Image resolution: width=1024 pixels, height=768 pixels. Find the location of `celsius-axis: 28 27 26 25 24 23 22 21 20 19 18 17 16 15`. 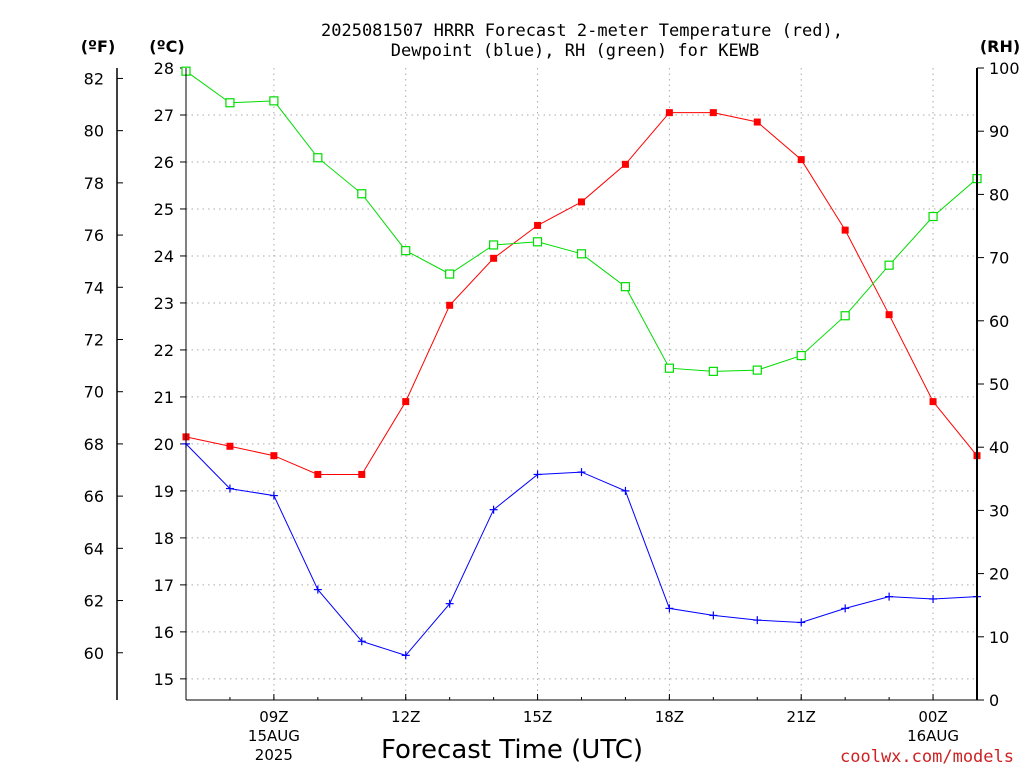

celsius-axis: 28 27 26 25 24 23 22 21 20 19 18 17 16 15 is located at coordinates (170, 374).